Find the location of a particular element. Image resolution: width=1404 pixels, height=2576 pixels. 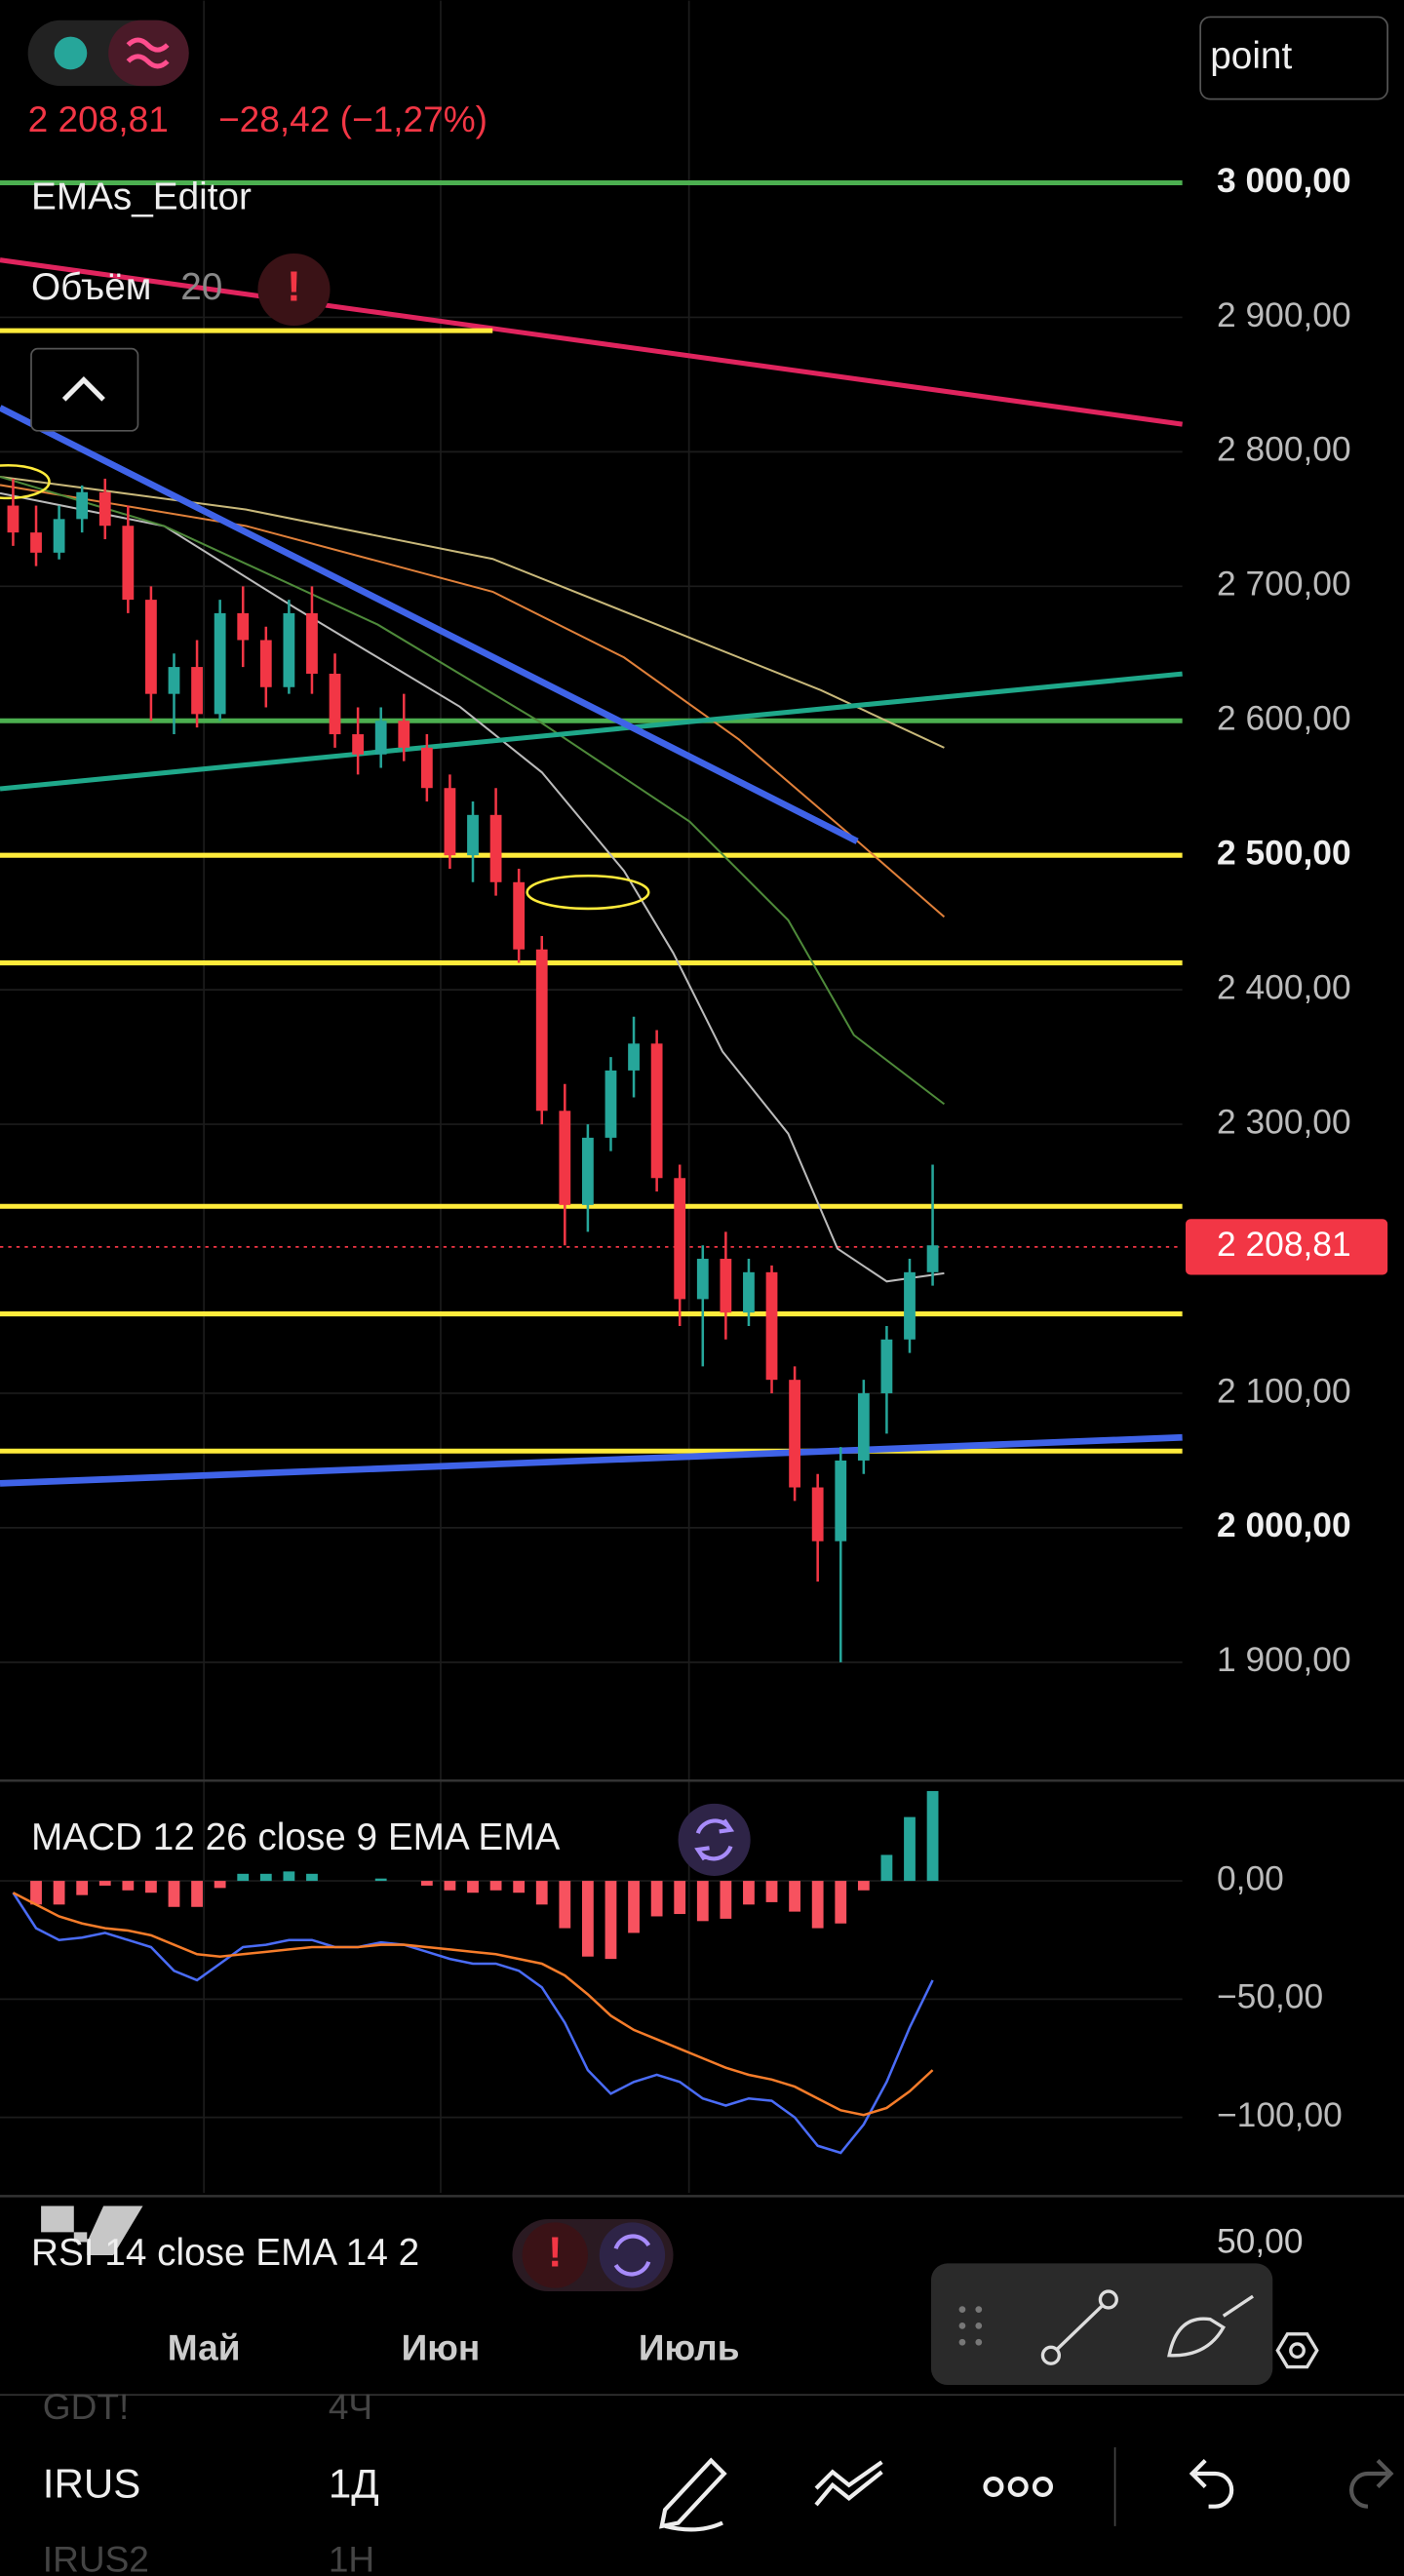

more-icon is located at coordinates (1018, 2486).